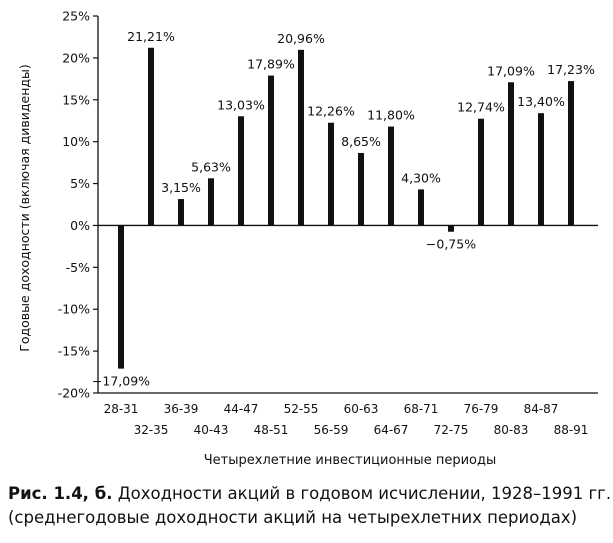 Image resolution: width=613 pixels, height=543 pixels. Describe the element at coordinates (211, 166) in the screenshot. I see `data-label: 5,63%` at that location.